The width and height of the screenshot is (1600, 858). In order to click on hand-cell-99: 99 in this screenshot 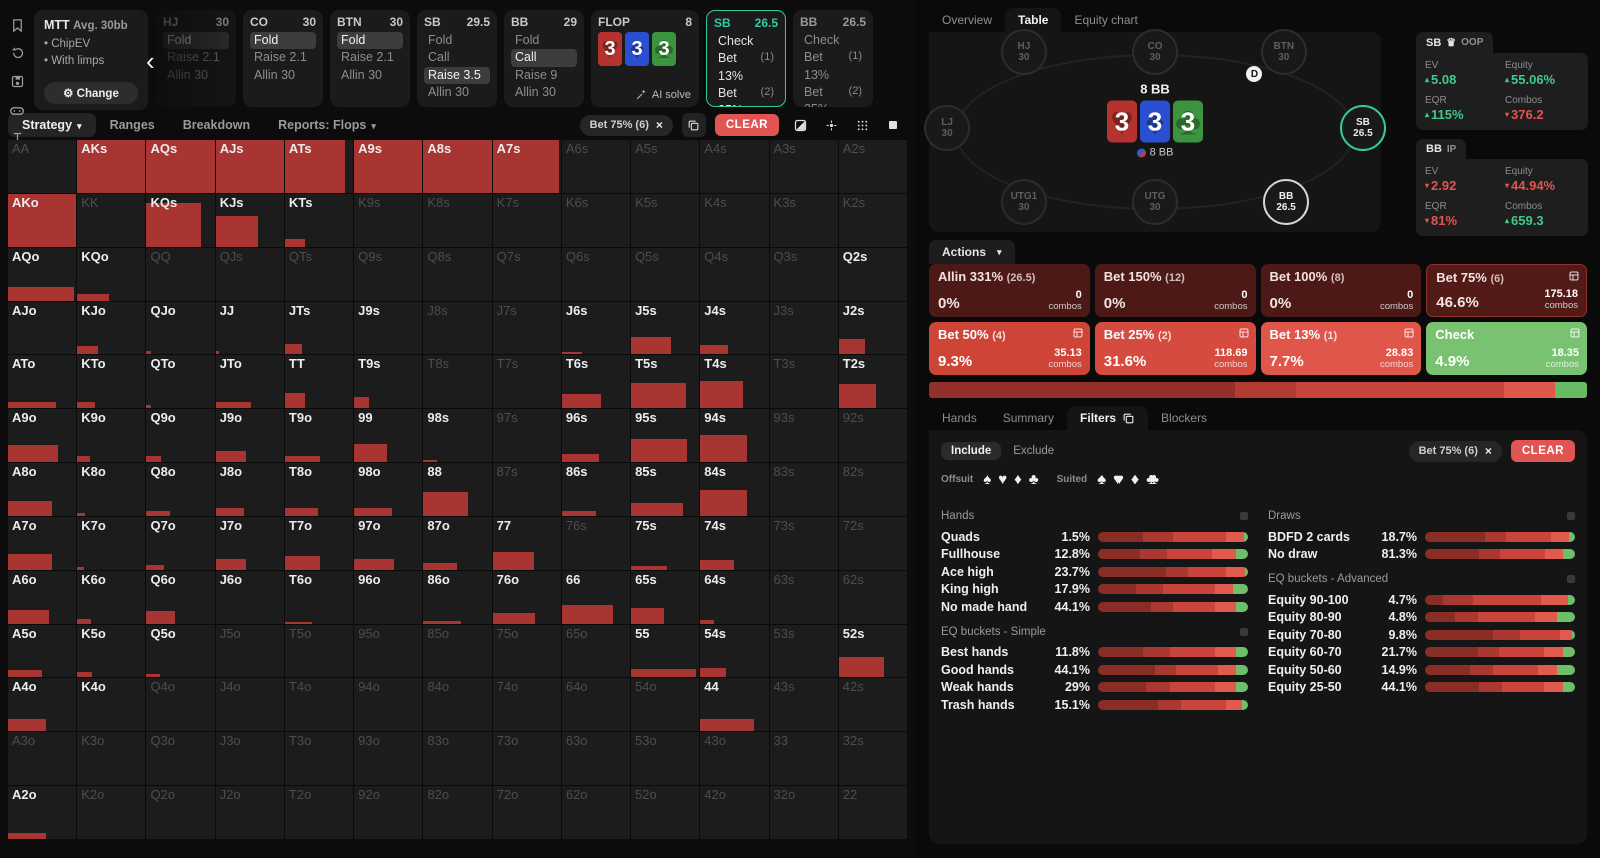, I will do `click(388, 436)`.